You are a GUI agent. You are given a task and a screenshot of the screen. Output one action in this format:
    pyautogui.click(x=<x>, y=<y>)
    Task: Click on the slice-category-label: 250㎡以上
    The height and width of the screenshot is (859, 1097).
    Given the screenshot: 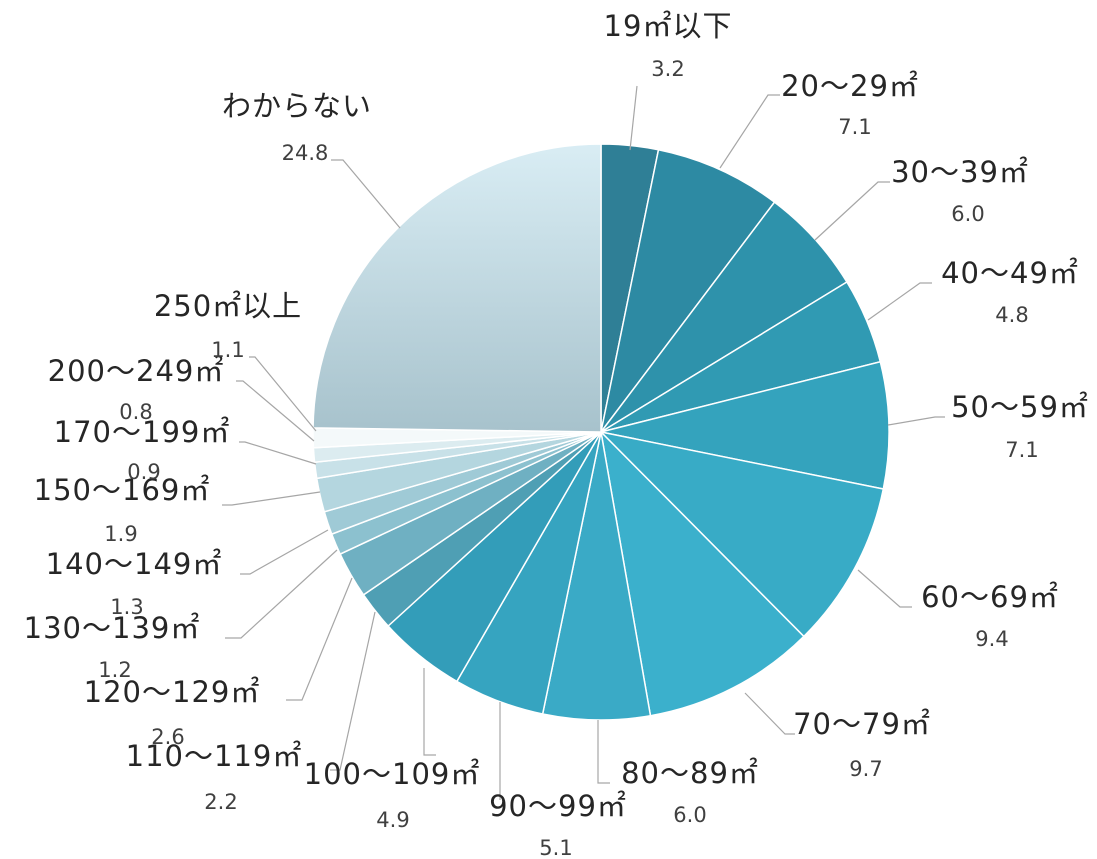 What is the action you would take?
    pyautogui.click(x=228, y=306)
    